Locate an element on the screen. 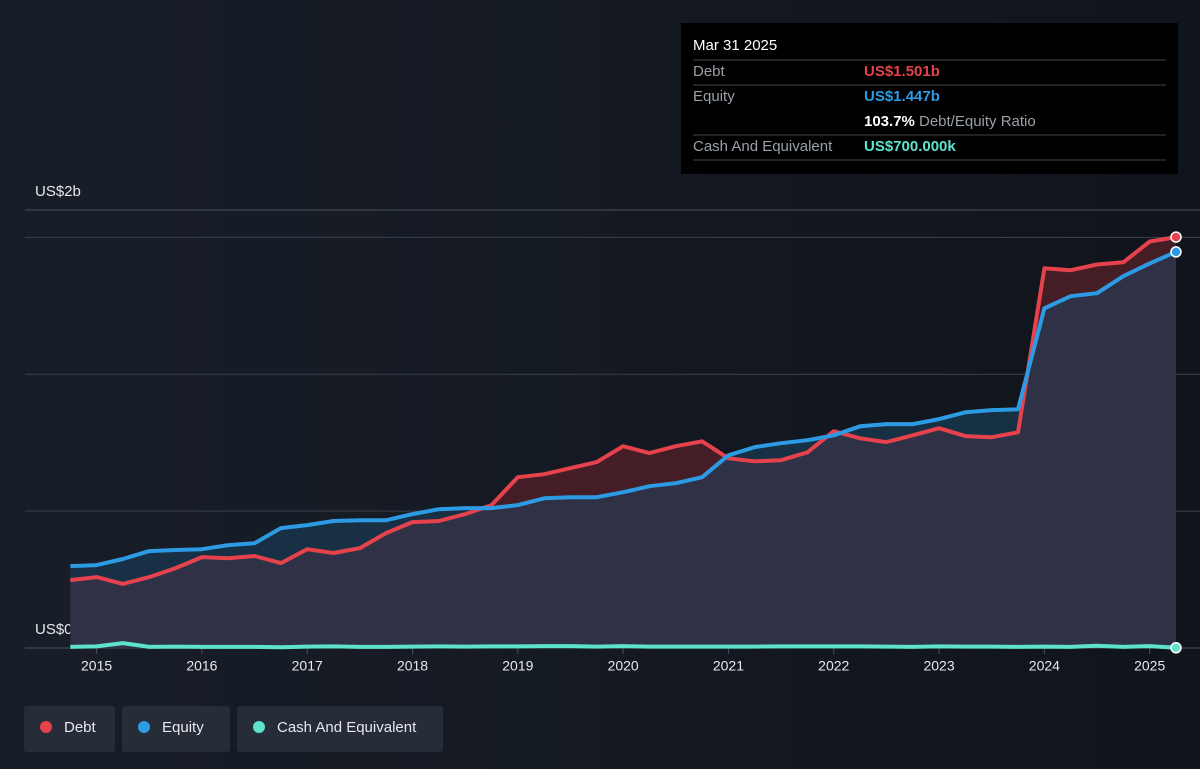 This screenshot has height=769, width=1200. tooltip-ratio: 103.7% is located at coordinates (889, 121).